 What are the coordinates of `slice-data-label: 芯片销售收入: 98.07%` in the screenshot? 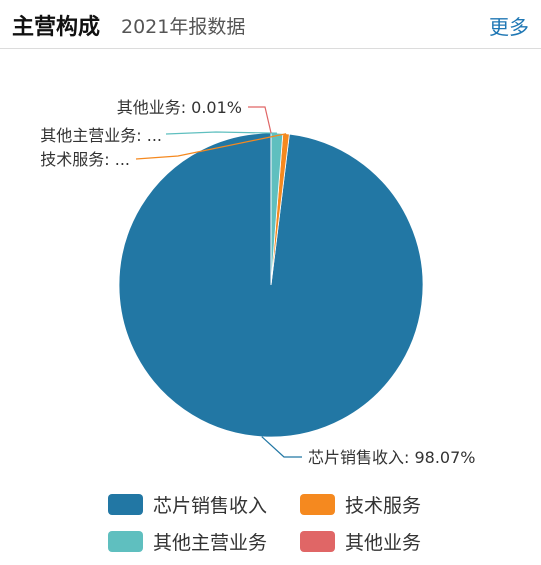 It's located at (392, 457).